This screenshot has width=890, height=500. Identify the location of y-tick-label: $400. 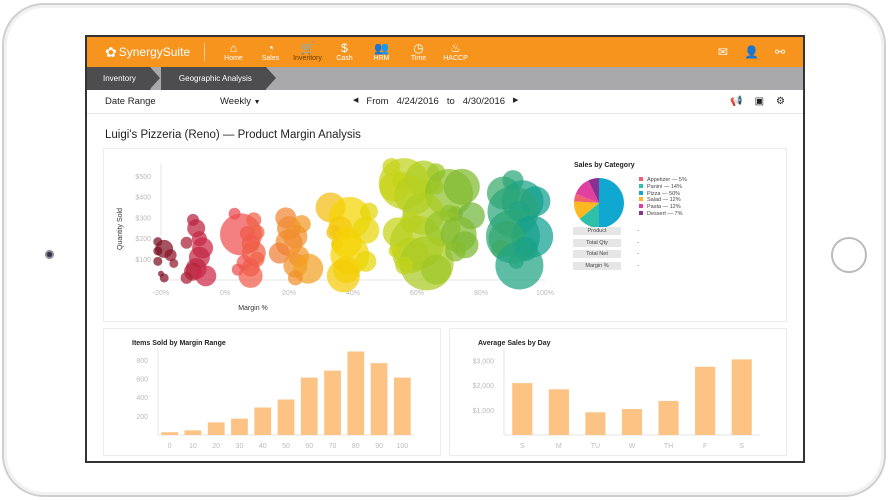
(143, 198).